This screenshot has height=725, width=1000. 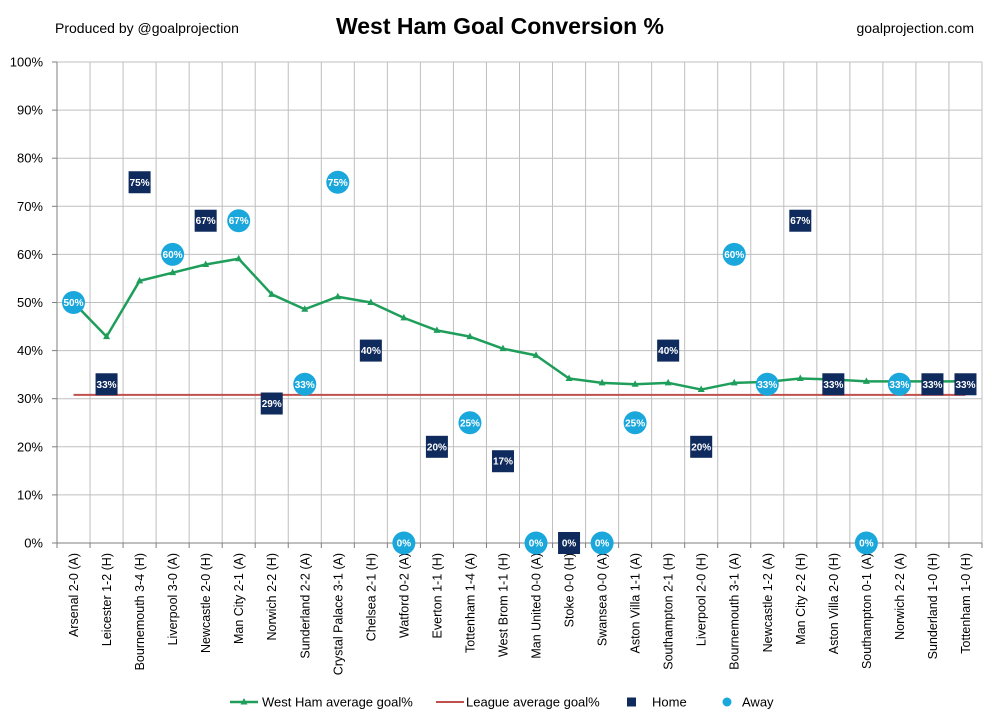 I want to click on y-tick-label: 30%, so click(x=30, y=398).